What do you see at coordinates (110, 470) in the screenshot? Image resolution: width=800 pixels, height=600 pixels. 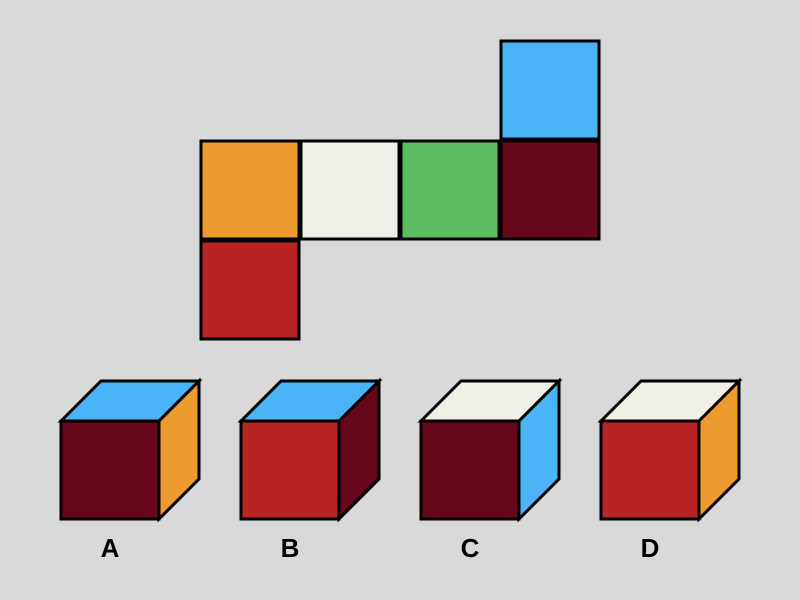 I see `option-a-front-face` at bounding box center [110, 470].